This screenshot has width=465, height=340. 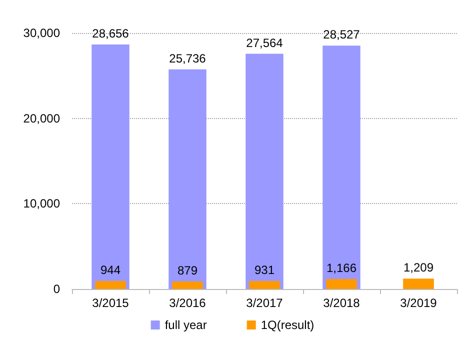 What do you see at coordinates (185, 325) in the screenshot?
I see `legend-label: full year` at bounding box center [185, 325].